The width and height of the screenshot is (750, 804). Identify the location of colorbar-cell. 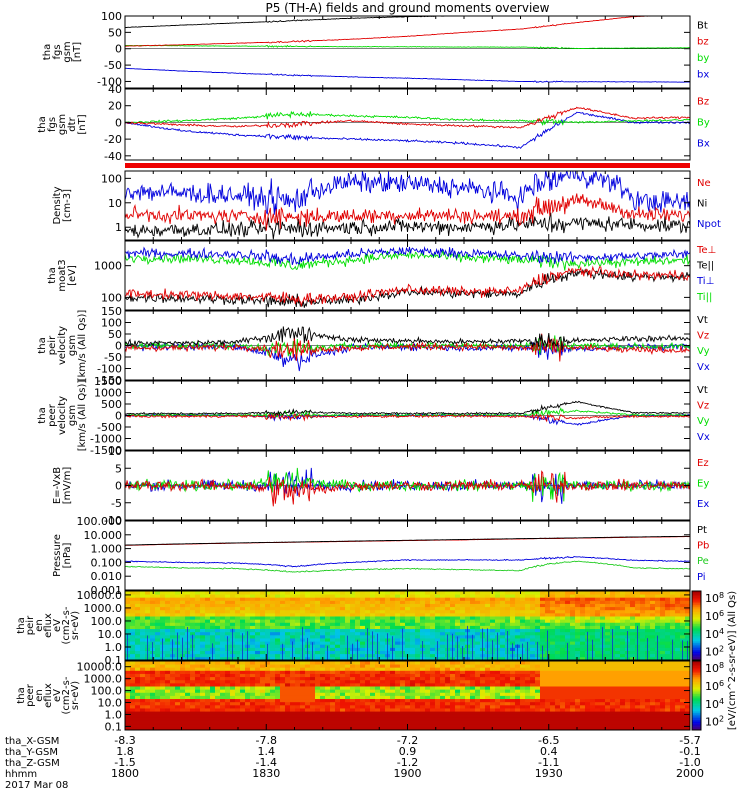
(696, 616).